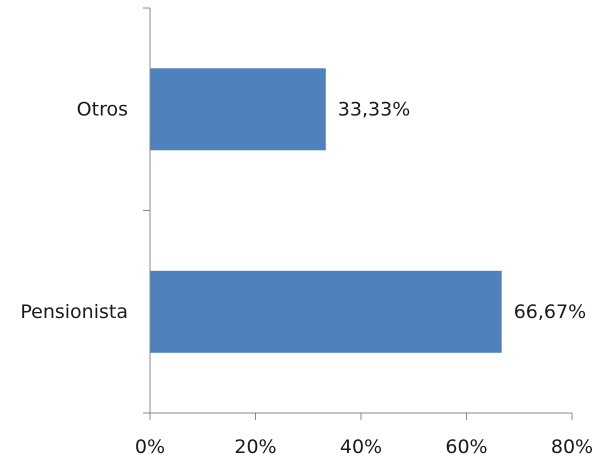 The image size is (598, 463). Describe the element at coordinates (238, 109) in the screenshot. I see `bar-otros` at that location.